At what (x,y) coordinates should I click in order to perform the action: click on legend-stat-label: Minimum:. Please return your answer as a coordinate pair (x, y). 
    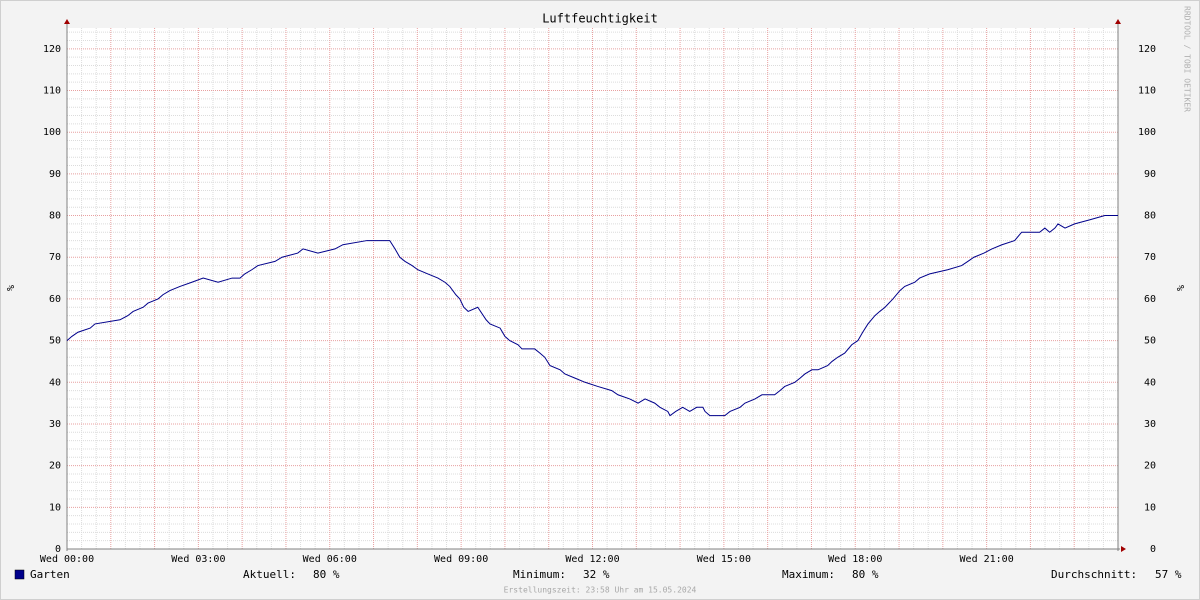
    Looking at the image, I should click on (539, 574).